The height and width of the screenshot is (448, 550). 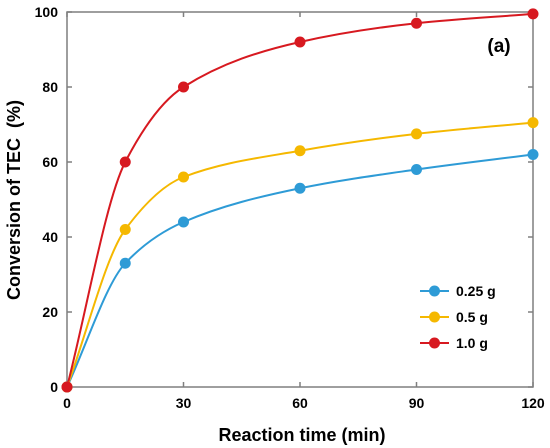 What do you see at coordinates (50, 237) in the screenshot?
I see `y-tick-label: 40` at bounding box center [50, 237].